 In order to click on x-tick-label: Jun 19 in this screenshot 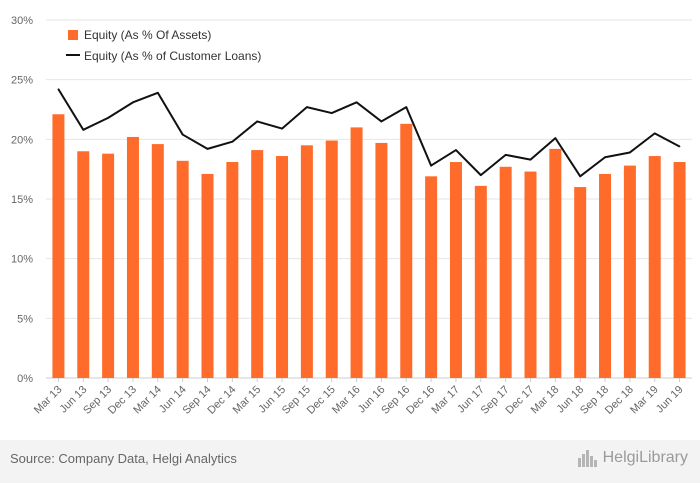, I will do `click(670, 400)`.